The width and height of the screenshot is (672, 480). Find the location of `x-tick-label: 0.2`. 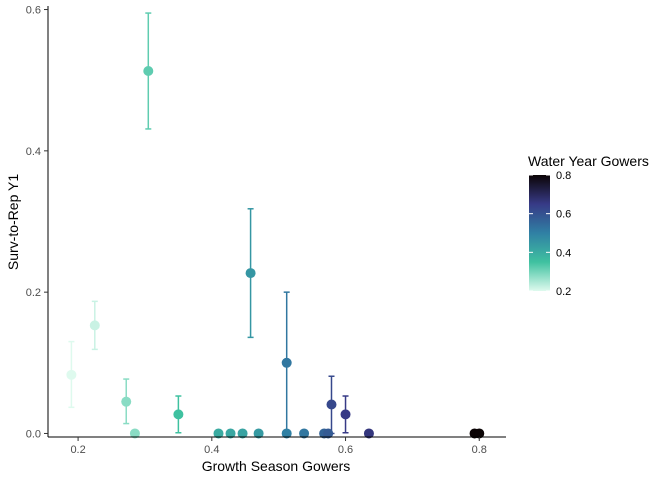

x-tick-label: 0.2 is located at coordinates (77, 450).